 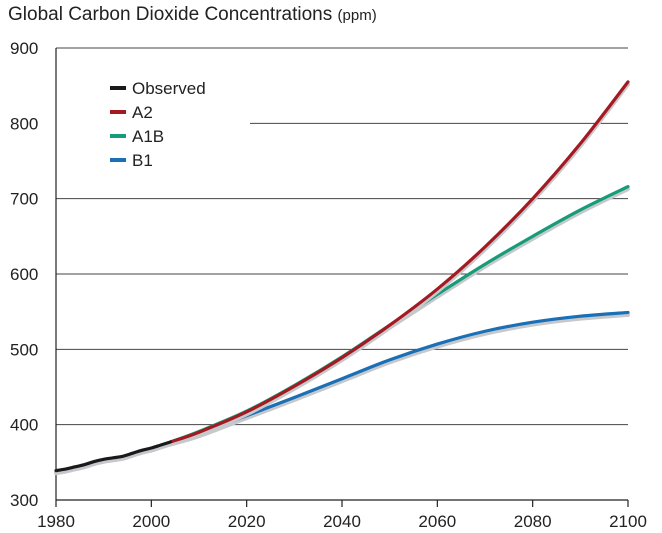 What do you see at coordinates (24, 349) in the screenshot?
I see `y-tick-label-500: 500` at bounding box center [24, 349].